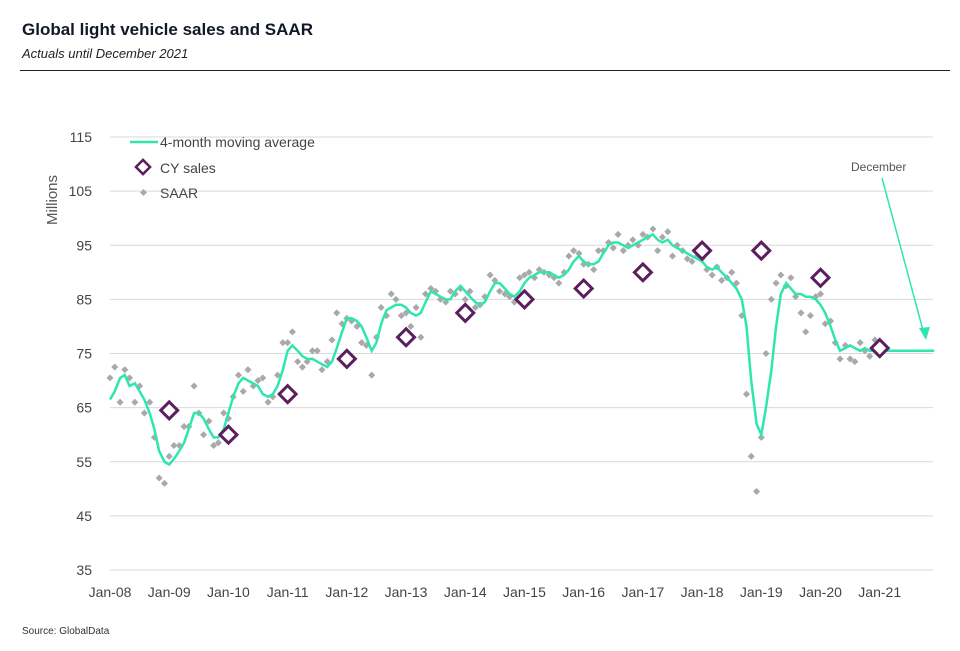  What do you see at coordinates (81, 137) in the screenshot?
I see `y-tick-label: 115` at bounding box center [81, 137].